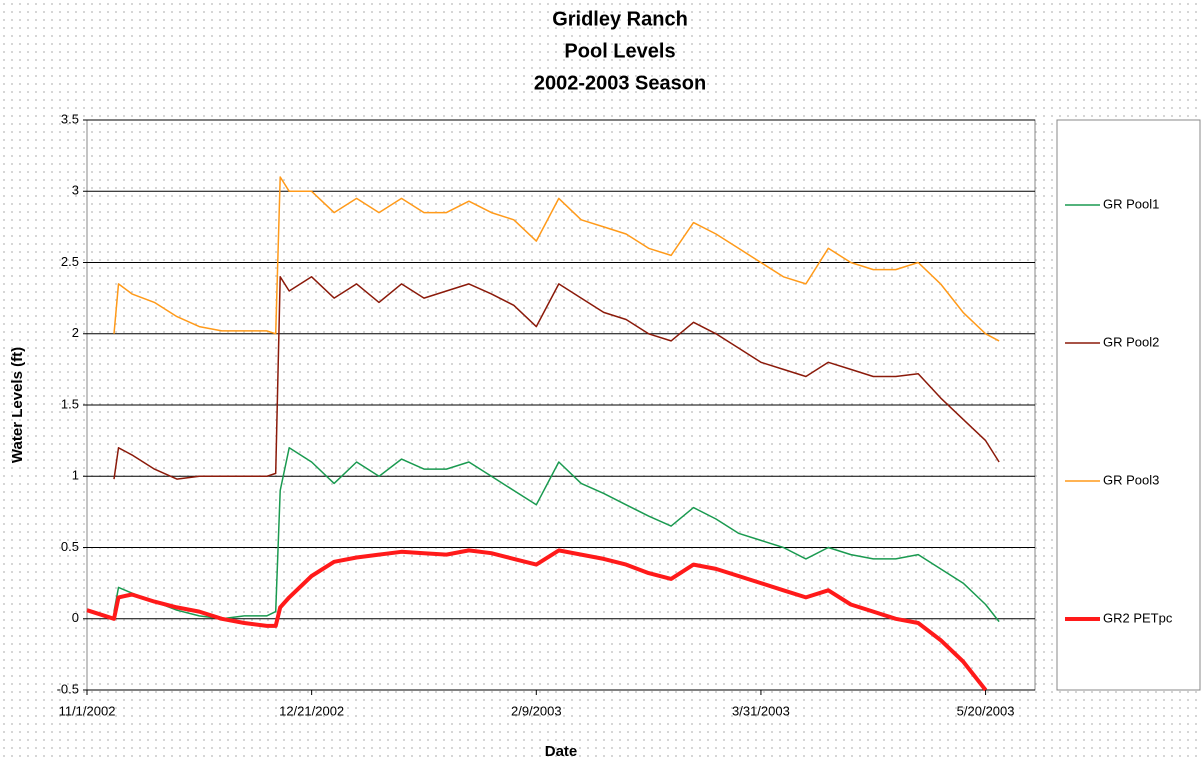 The height and width of the screenshot is (763, 1203). What do you see at coordinates (619, 51) in the screenshot?
I see `chart-title: Pool Levels` at bounding box center [619, 51].